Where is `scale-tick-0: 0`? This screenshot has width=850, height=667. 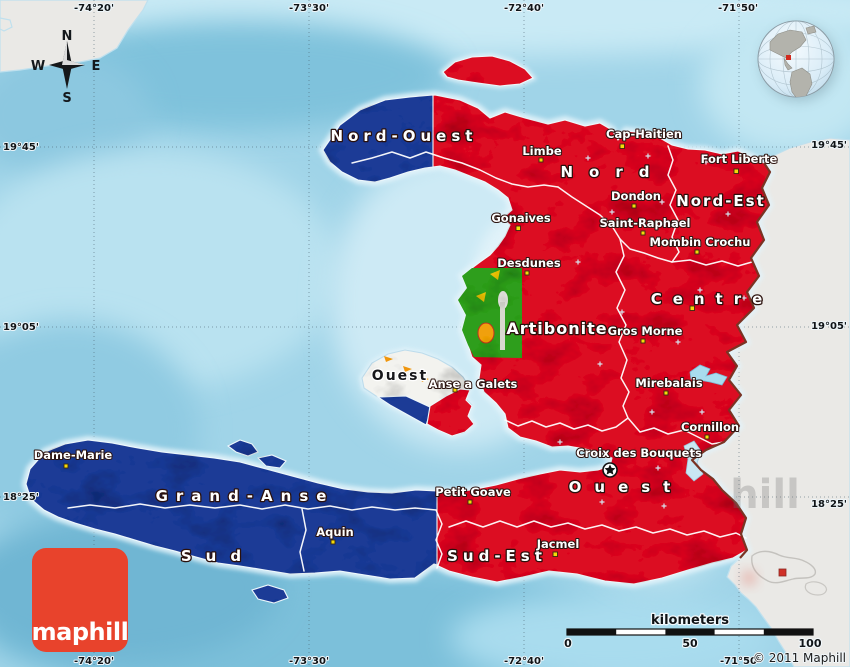
scale-tick-0: 0 is located at coordinates (568, 643).